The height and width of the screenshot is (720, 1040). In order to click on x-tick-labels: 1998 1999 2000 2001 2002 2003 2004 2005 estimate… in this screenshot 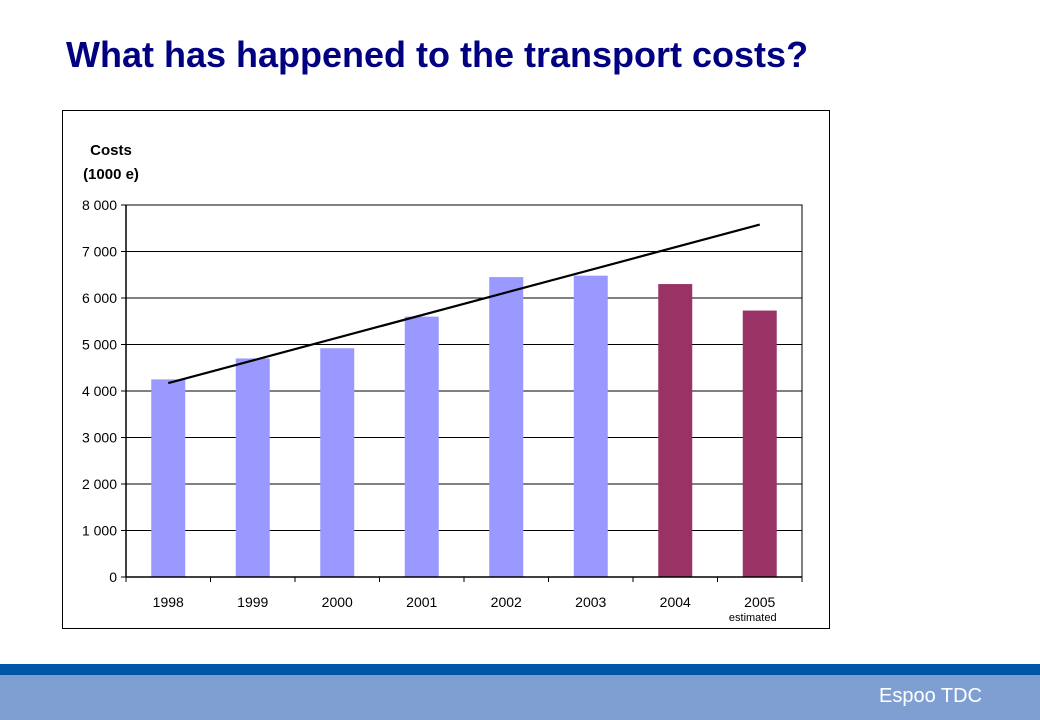, I will do `click(465, 609)`.